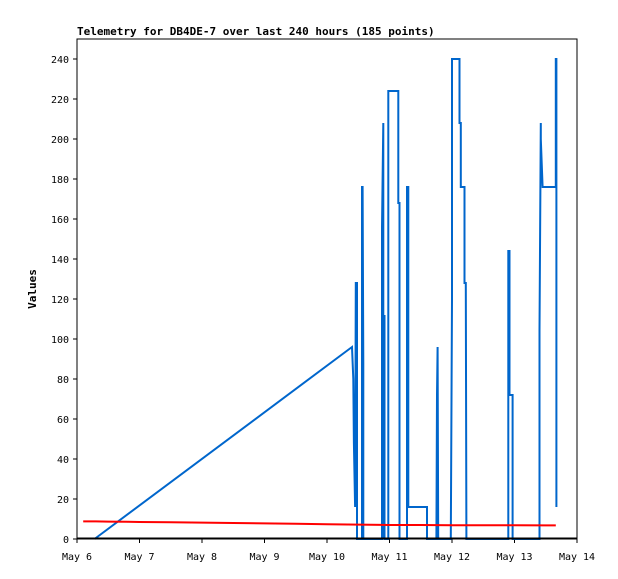  What do you see at coordinates (32, 289) in the screenshot?
I see `y-axis-label: Values` at bounding box center [32, 289].